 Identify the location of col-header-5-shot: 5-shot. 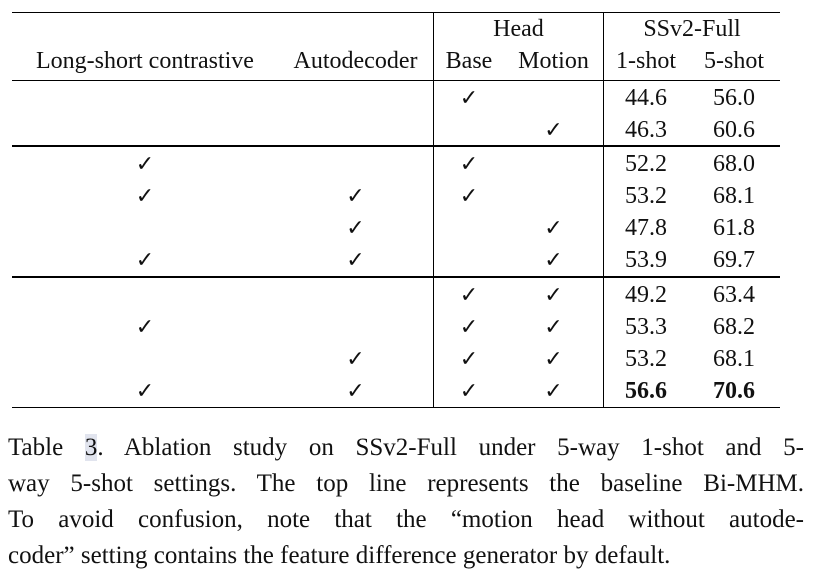
(734, 61).